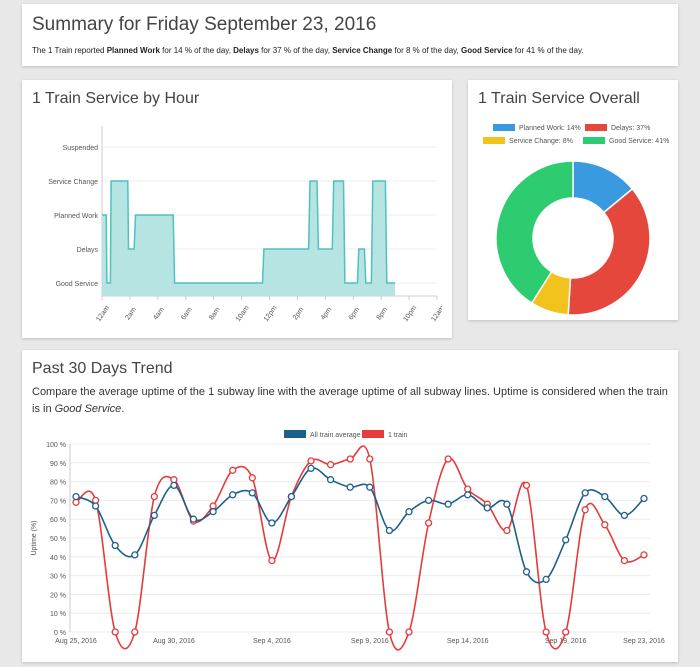 This screenshot has height=667, width=700. I want to click on trend-x-tick-label: Sep 14, 2016, so click(468, 641).